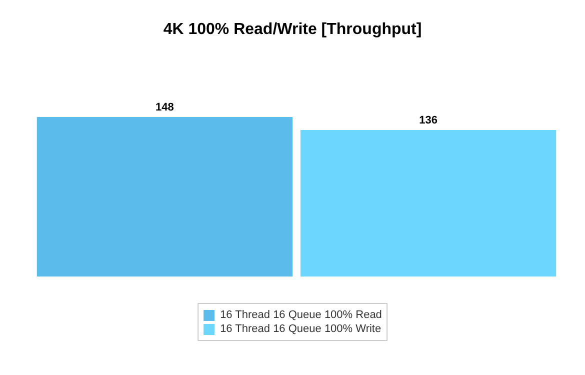  I want to click on chart-title: 4K 100% Read/Write [Throughput], so click(292, 29).